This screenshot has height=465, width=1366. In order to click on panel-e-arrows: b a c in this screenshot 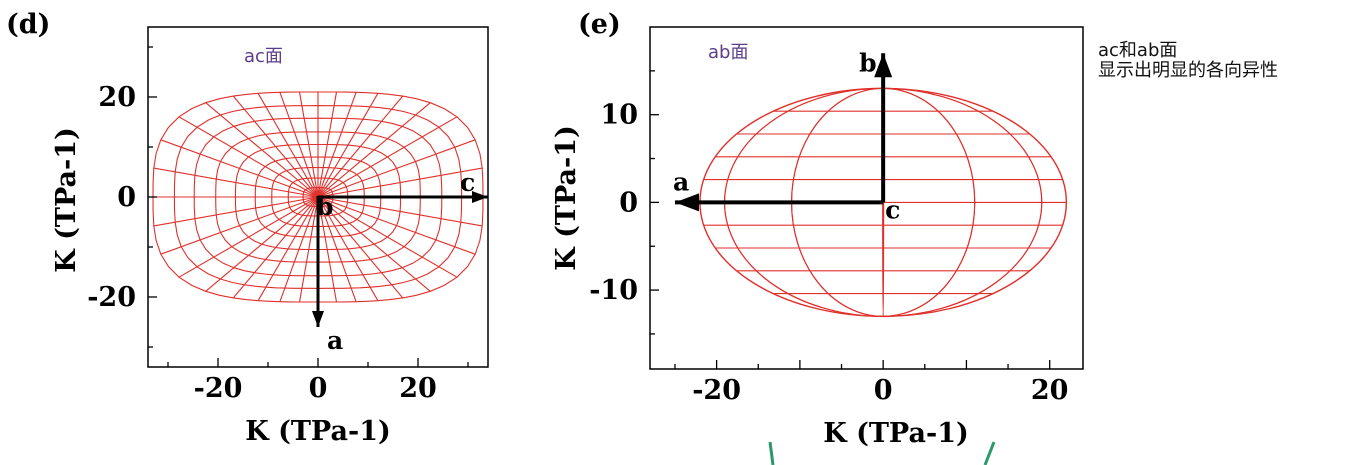, I will do `click(786, 136)`.